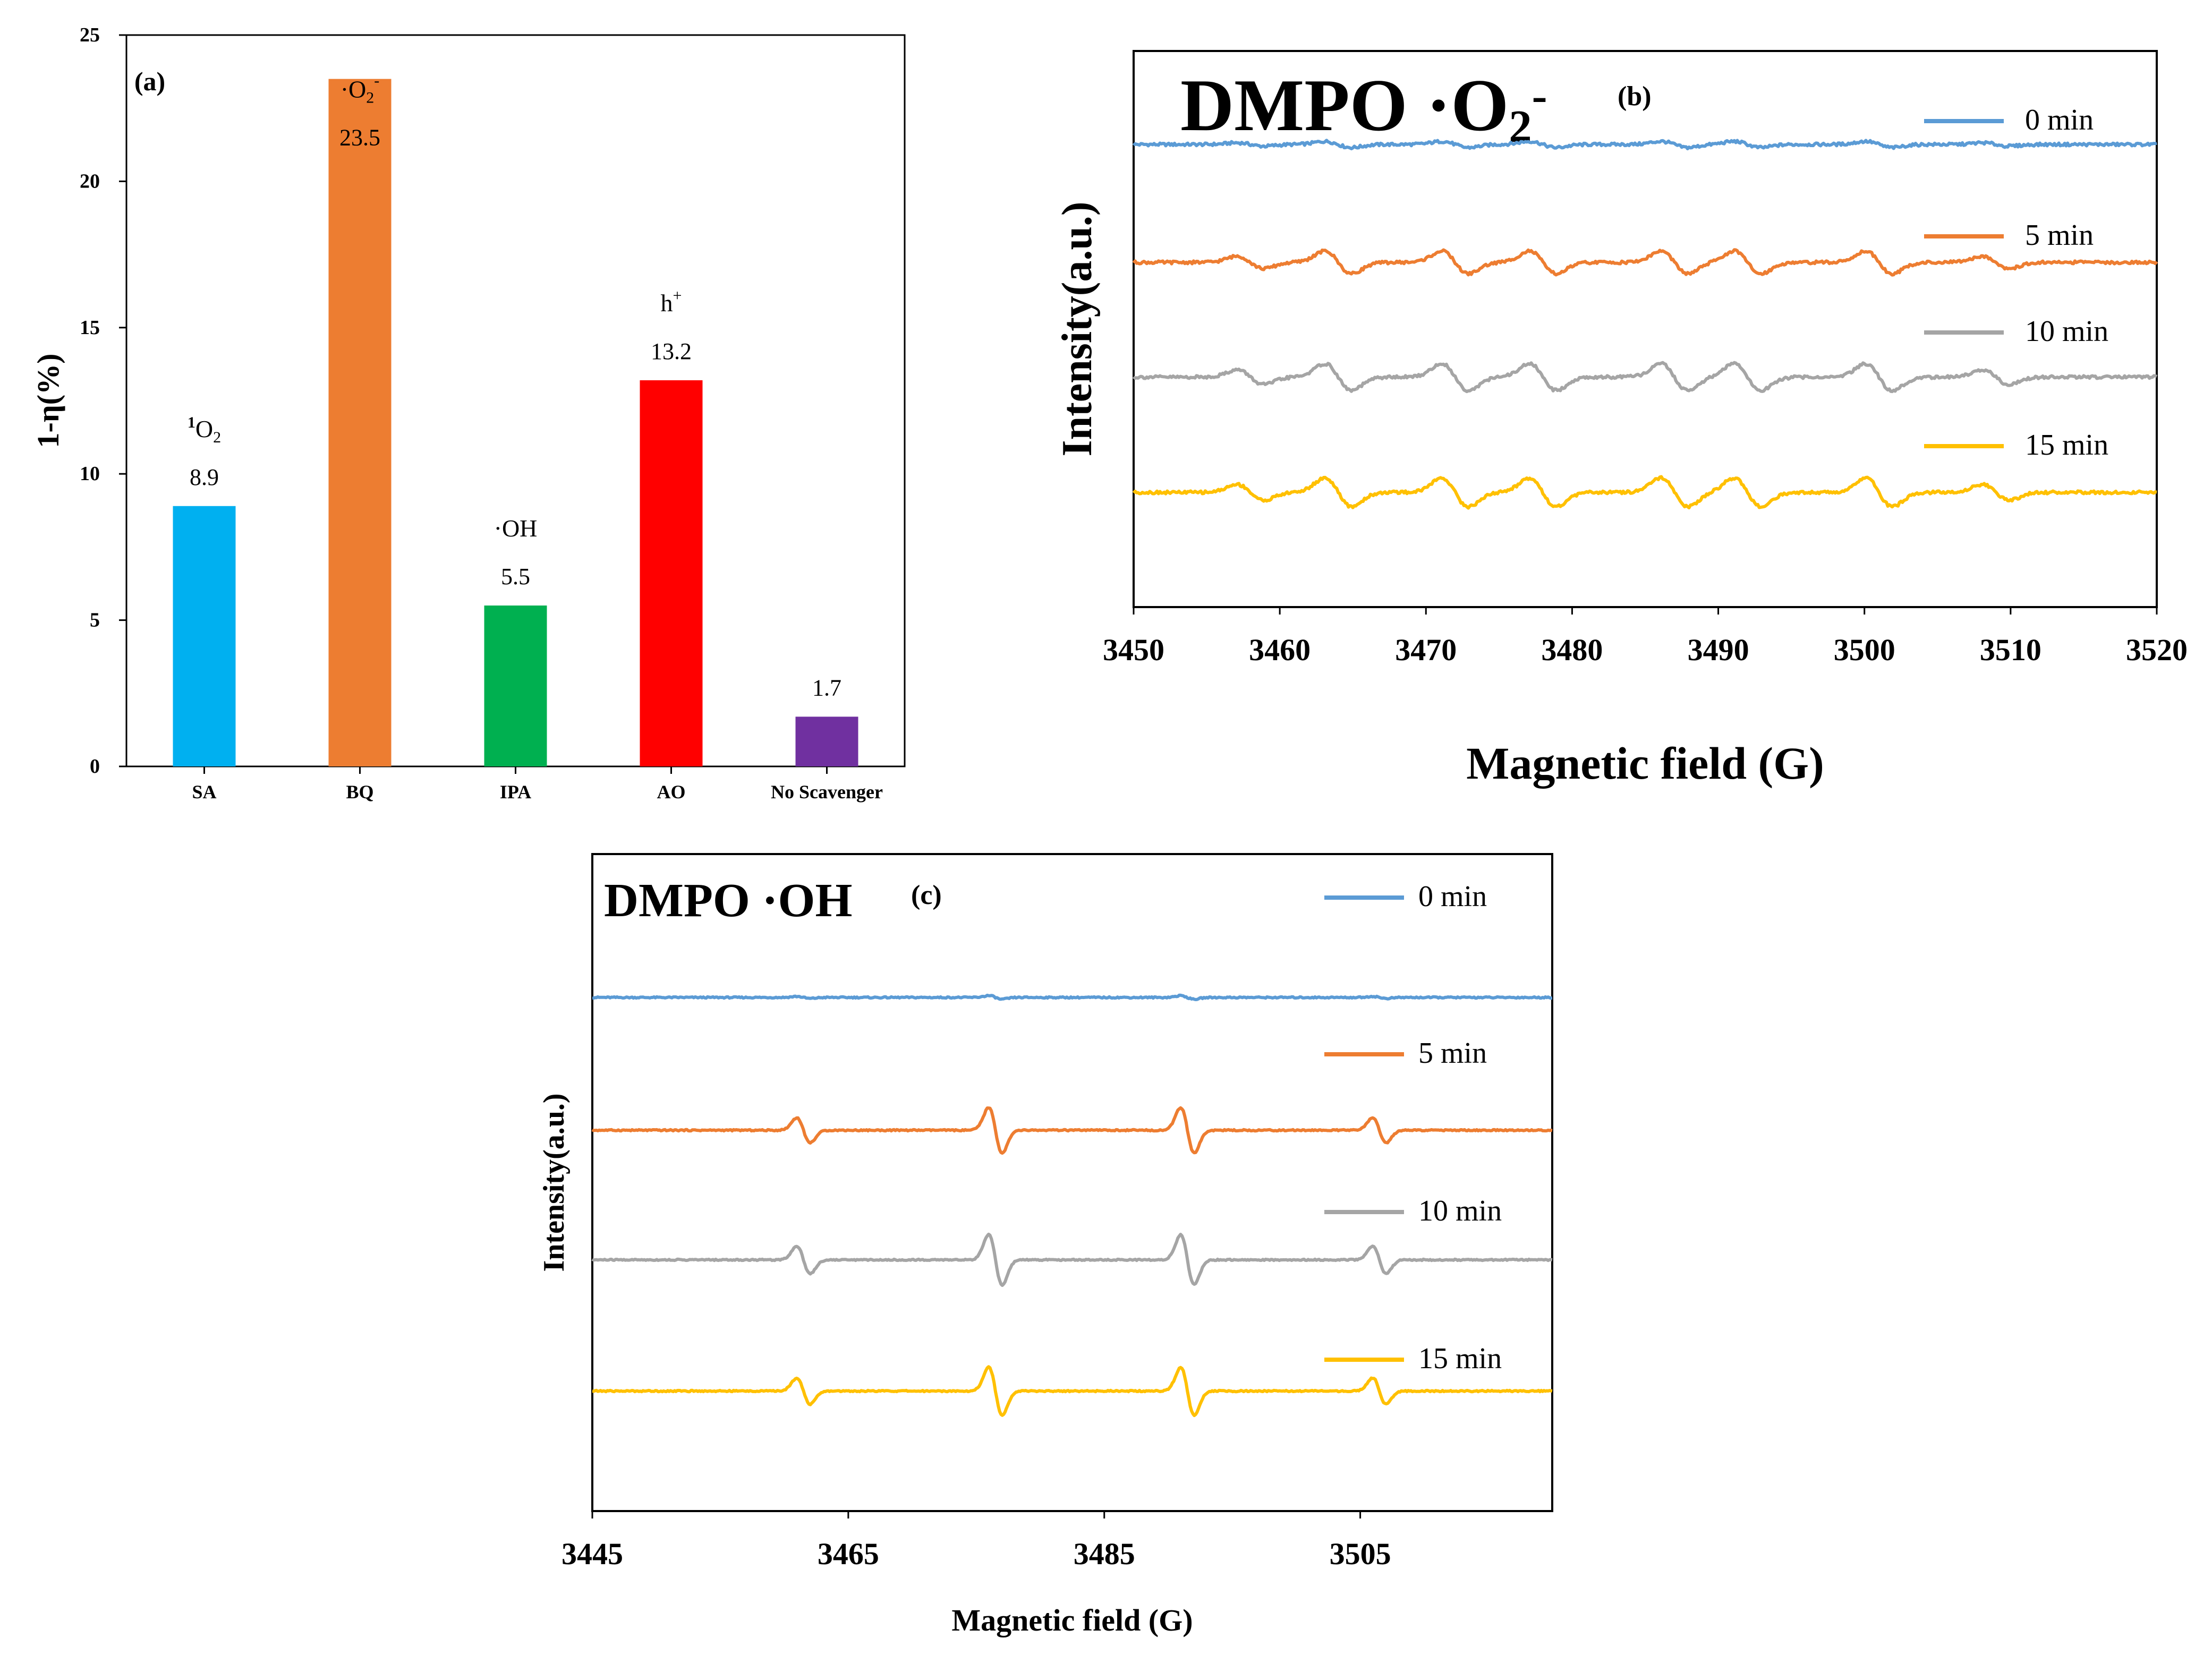  Describe the element at coordinates (667, 303) in the screenshot. I see `species-main: h` at that location.